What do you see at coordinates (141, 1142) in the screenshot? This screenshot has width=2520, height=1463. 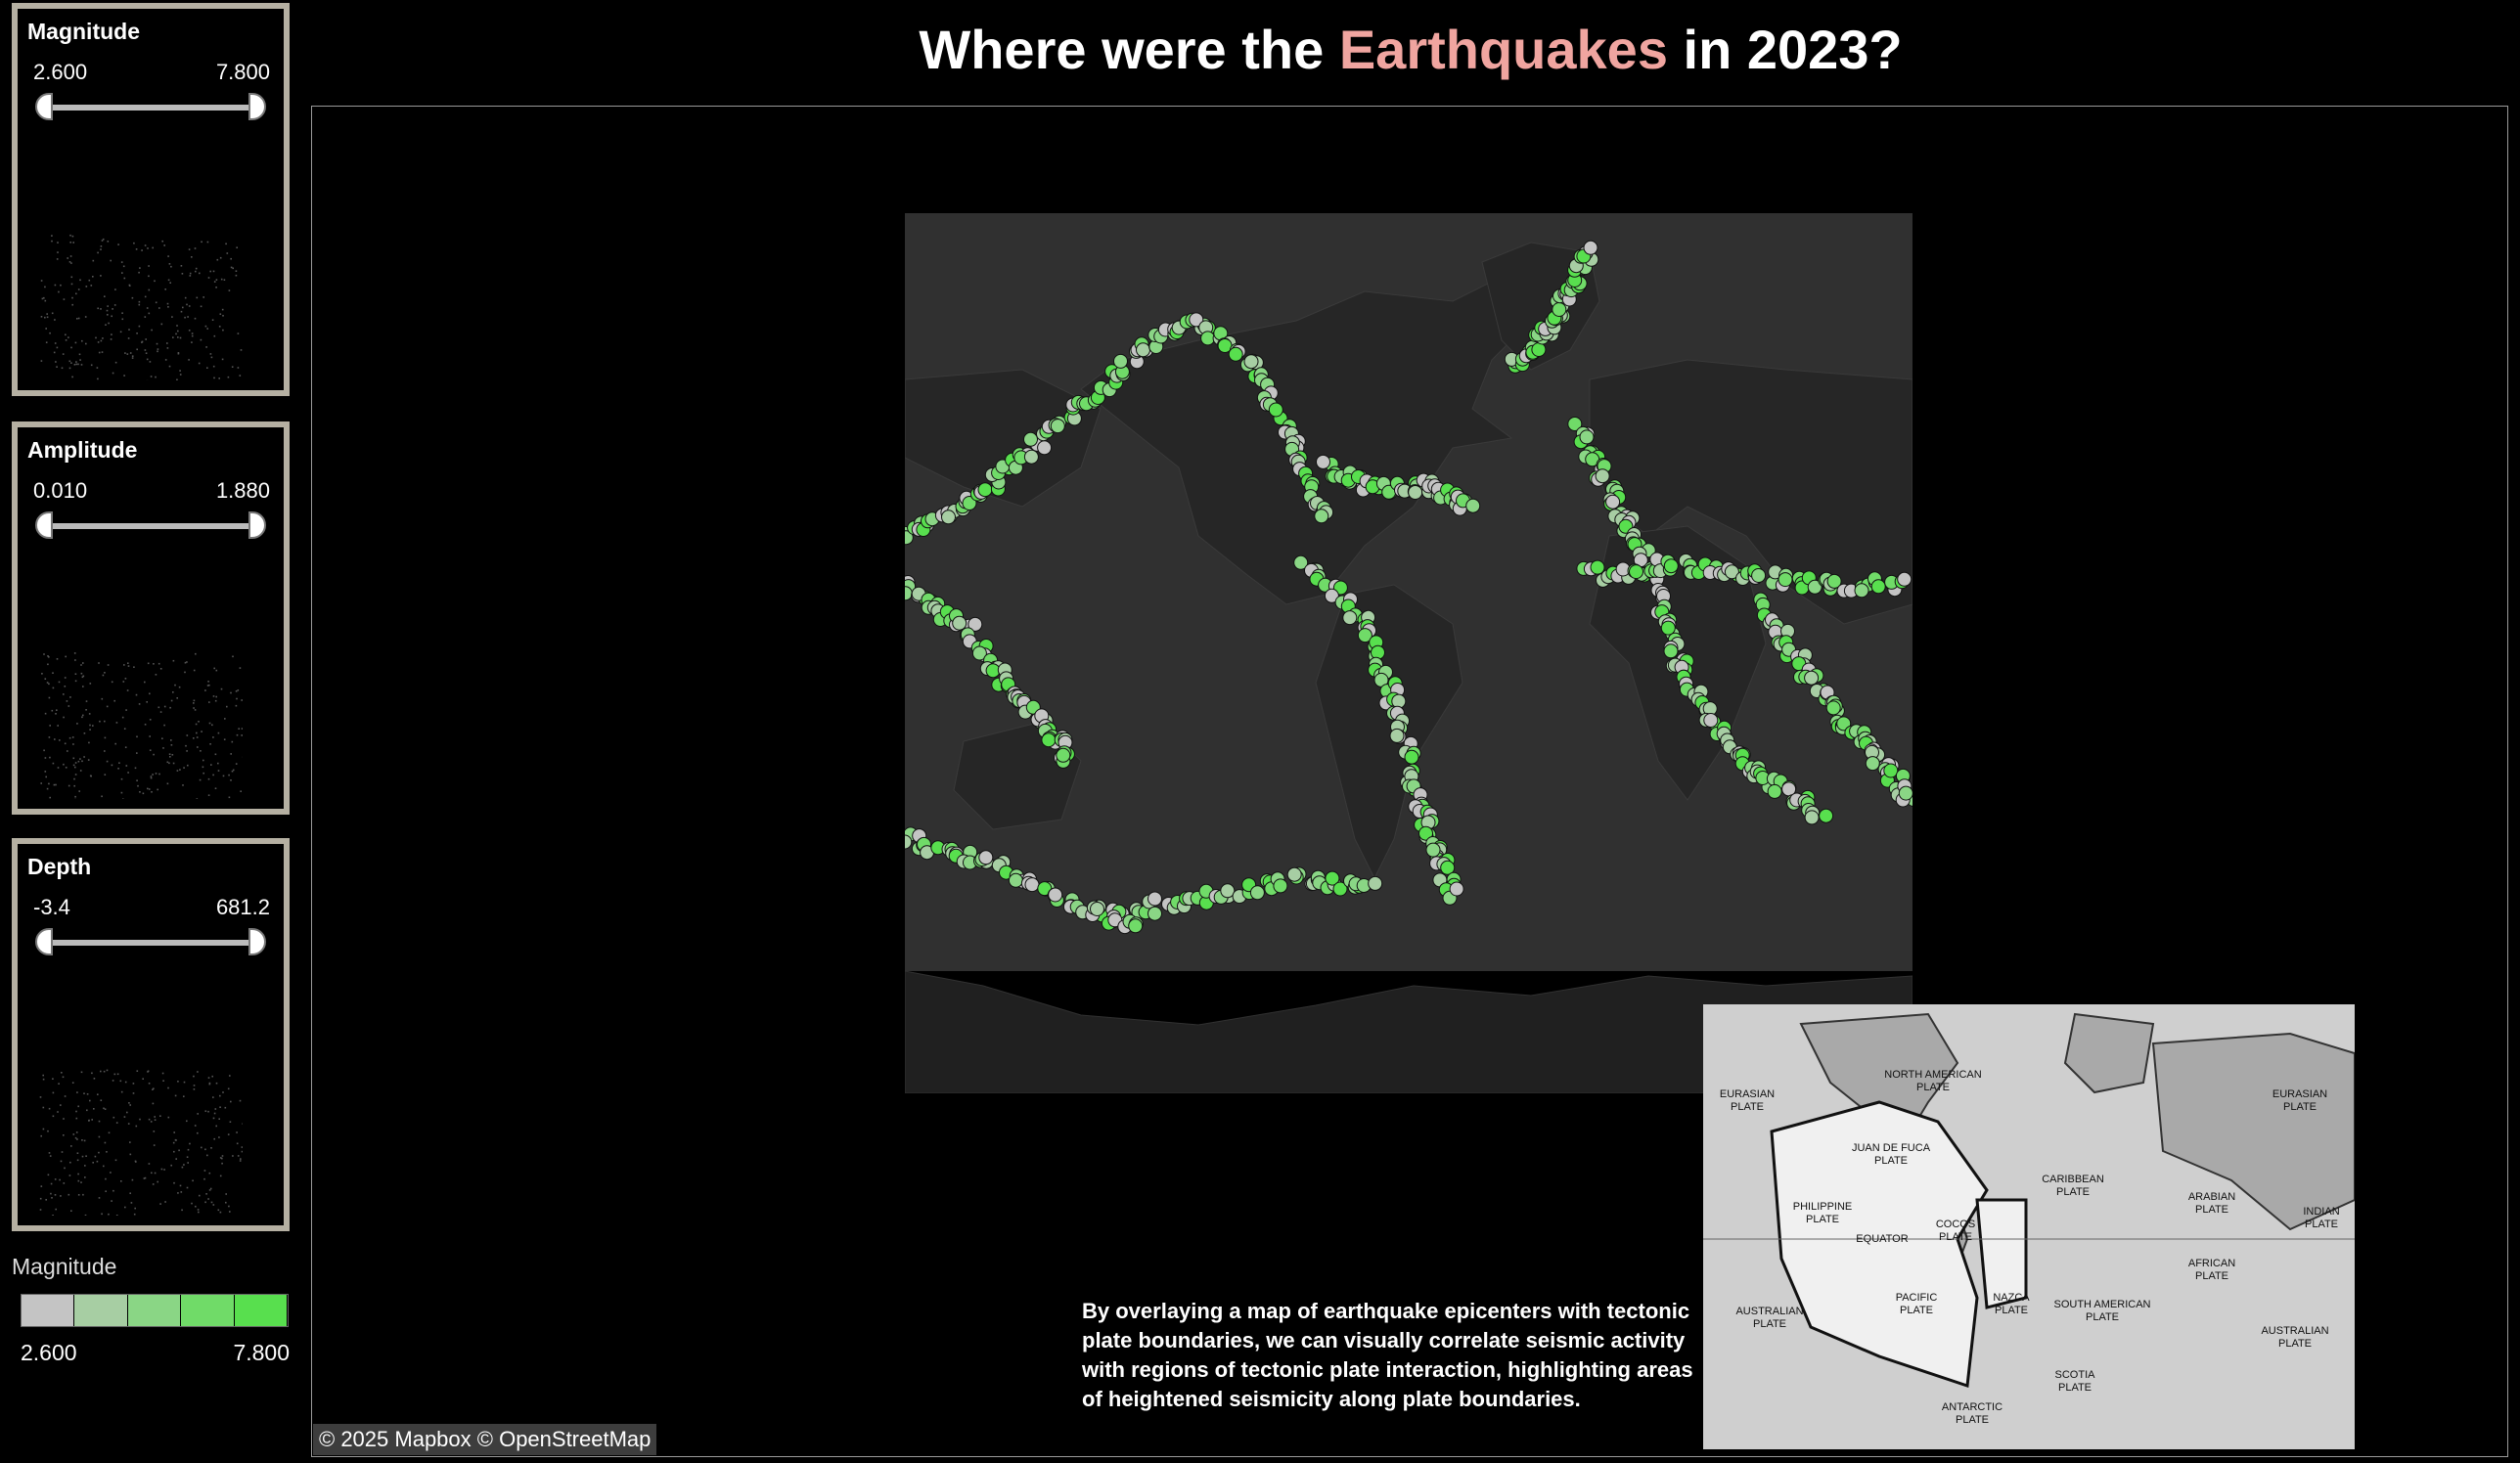 I see `distribution-thumbnail` at bounding box center [141, 1142].